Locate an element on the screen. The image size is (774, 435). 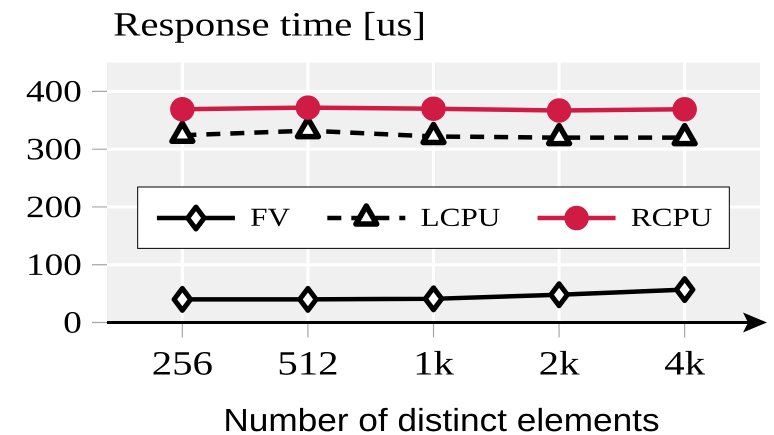
legend-label: LCPU is located at coordinates (460, 217).